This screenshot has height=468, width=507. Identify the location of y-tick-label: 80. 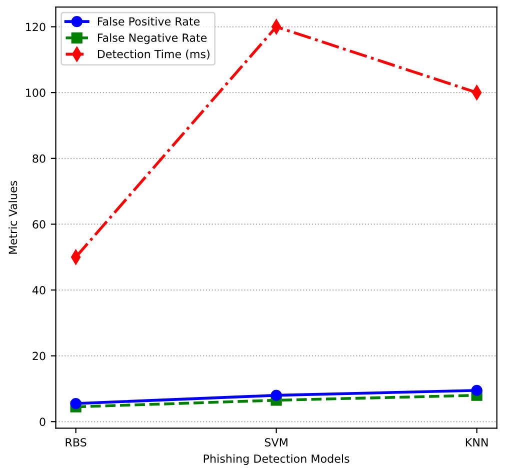
(39, 158).